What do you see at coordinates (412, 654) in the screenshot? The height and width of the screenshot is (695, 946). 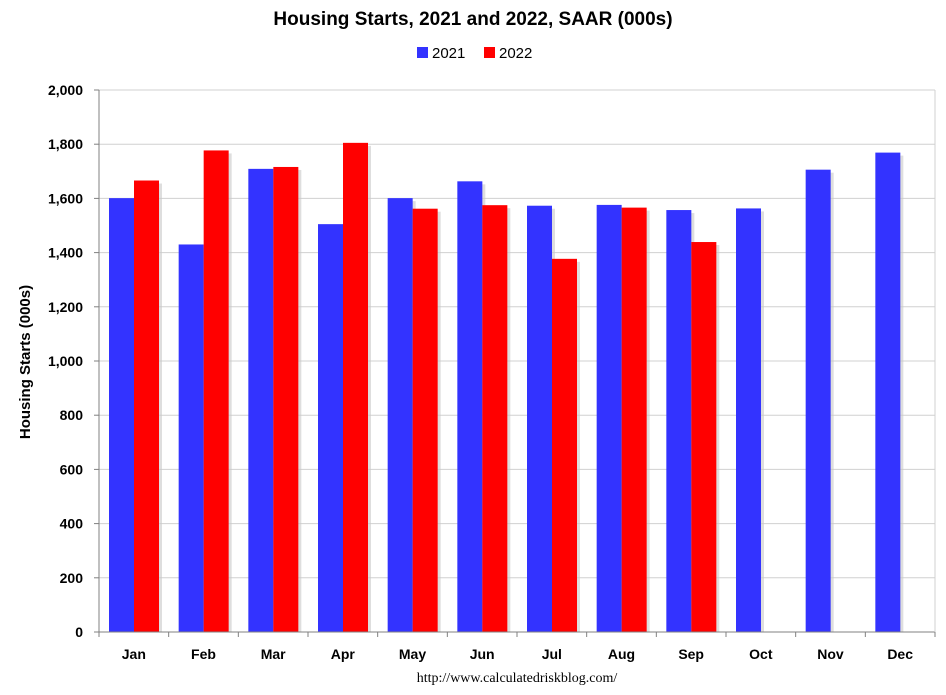 I see `x-tick-label: May` at bounding box center [412, 654].